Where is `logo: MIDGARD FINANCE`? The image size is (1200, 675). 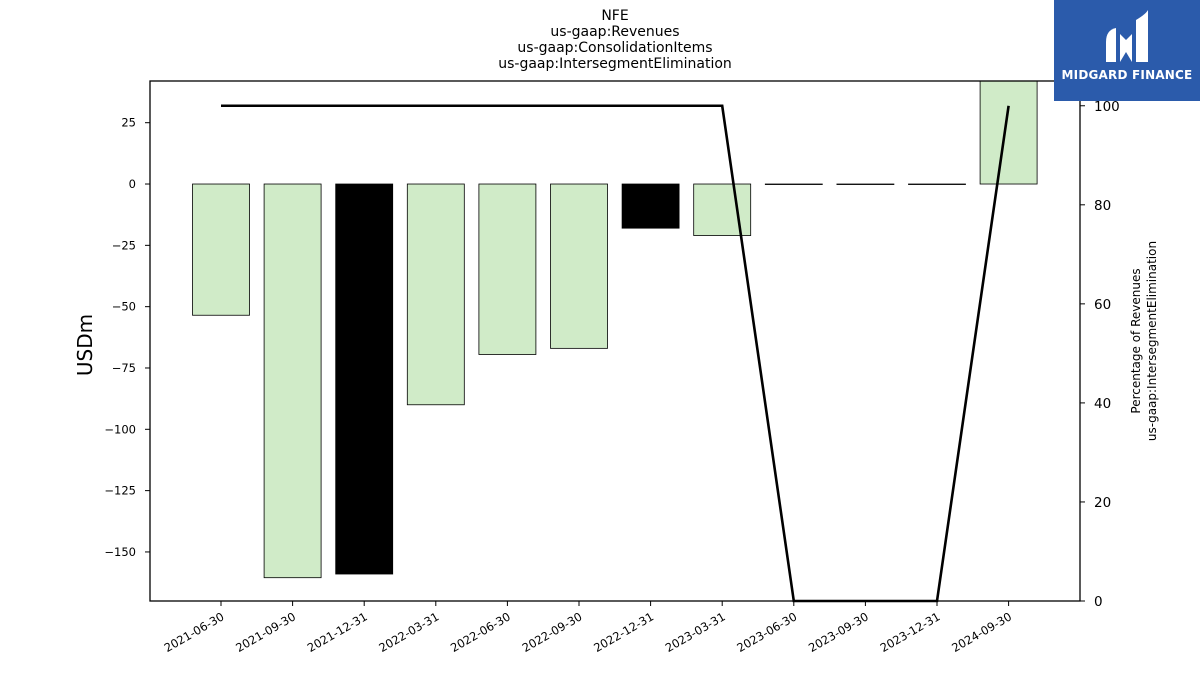
logo: MIDGARD FINANCE is located at coordinates (1127, 50).